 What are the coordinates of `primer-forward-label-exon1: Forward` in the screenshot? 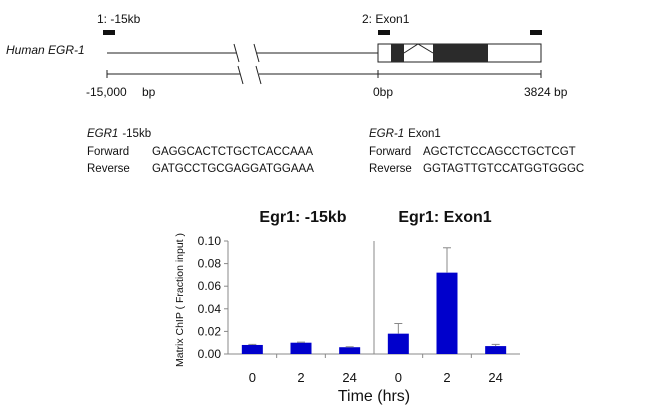 It's located at (390, 152).